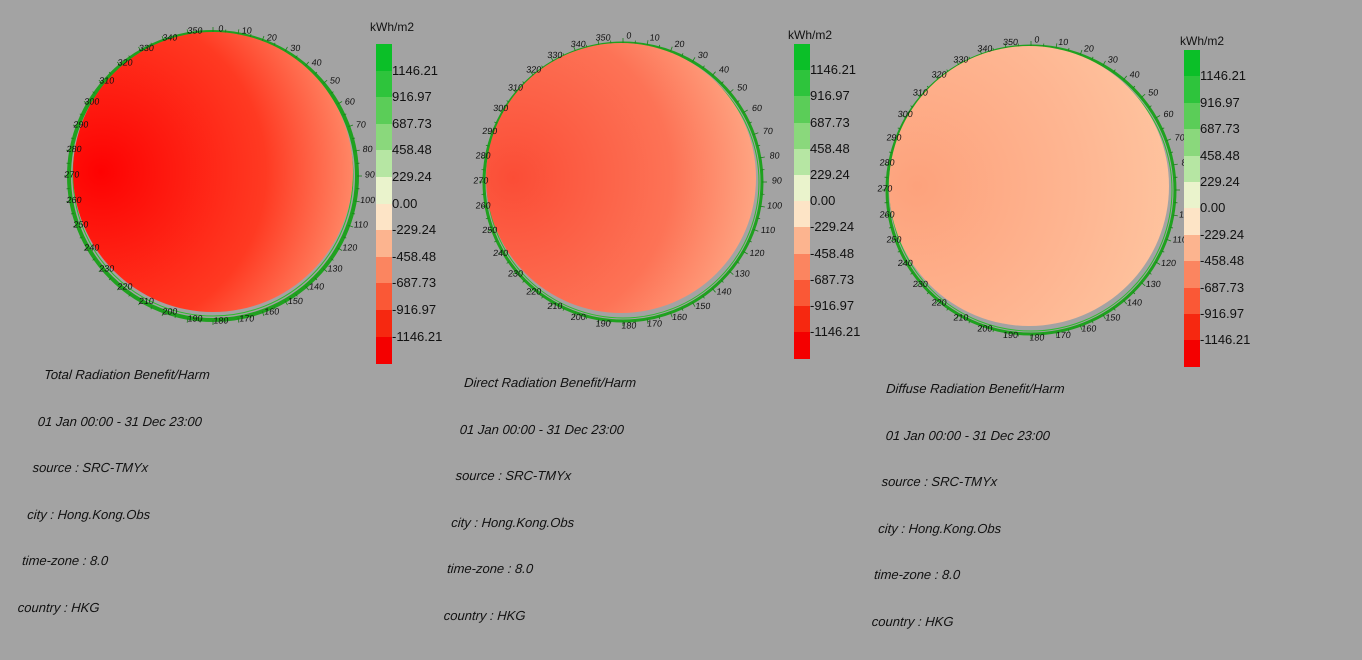 The width and height of the screenshot is (1362, 660). What do you see at coordinates (767, 230) in the screenshot?
I see `azimuth-label: 110` at bounding box center [767, 230].